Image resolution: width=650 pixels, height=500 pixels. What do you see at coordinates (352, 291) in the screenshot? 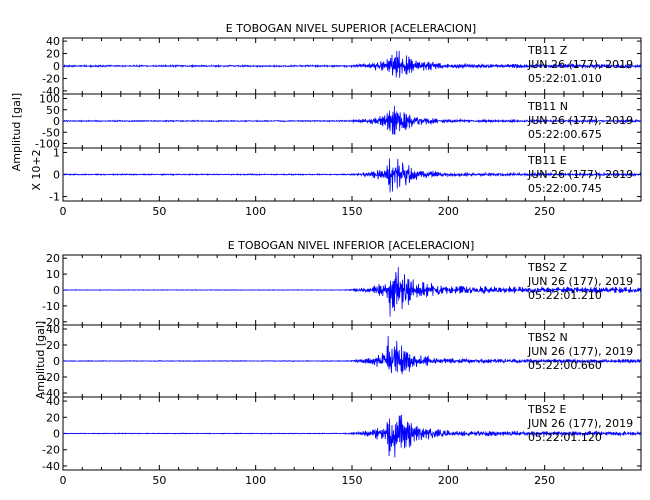
I see `panel-1-0-waveform` at bounding box center [352, 291].